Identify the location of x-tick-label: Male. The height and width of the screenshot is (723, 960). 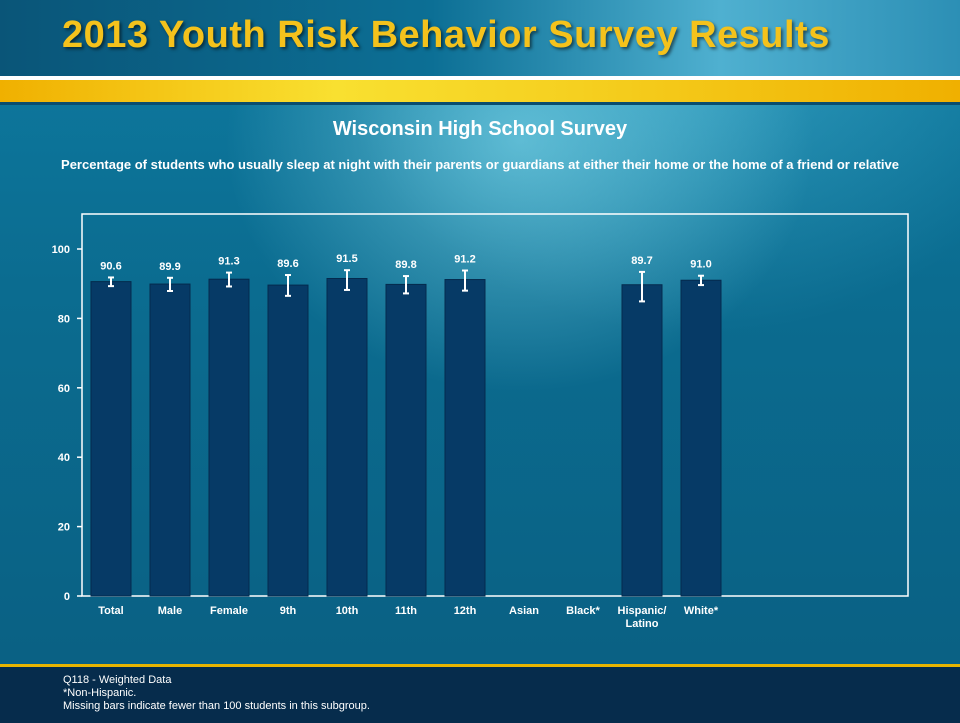
(170, 611).